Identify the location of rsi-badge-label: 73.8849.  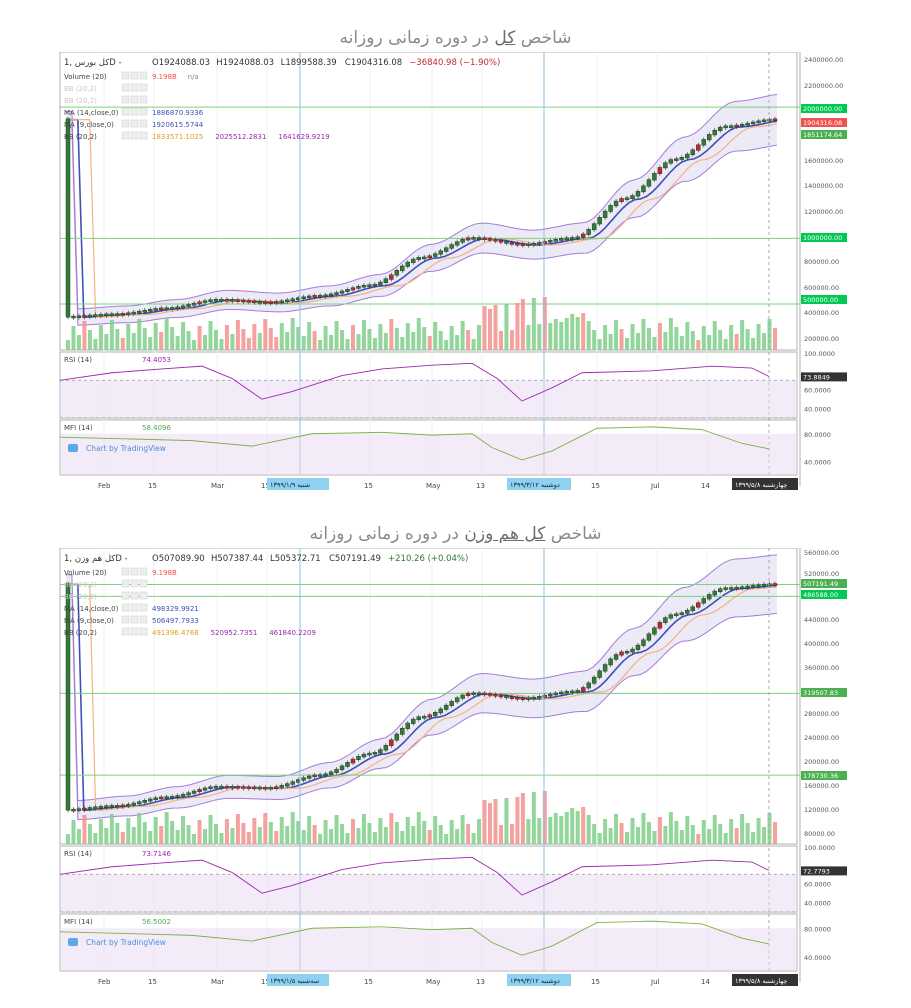
(816, 377).